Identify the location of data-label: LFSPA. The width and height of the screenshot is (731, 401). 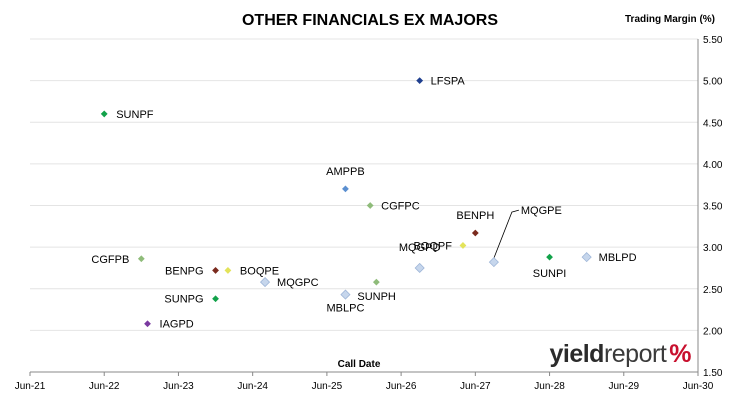
(448, 82).